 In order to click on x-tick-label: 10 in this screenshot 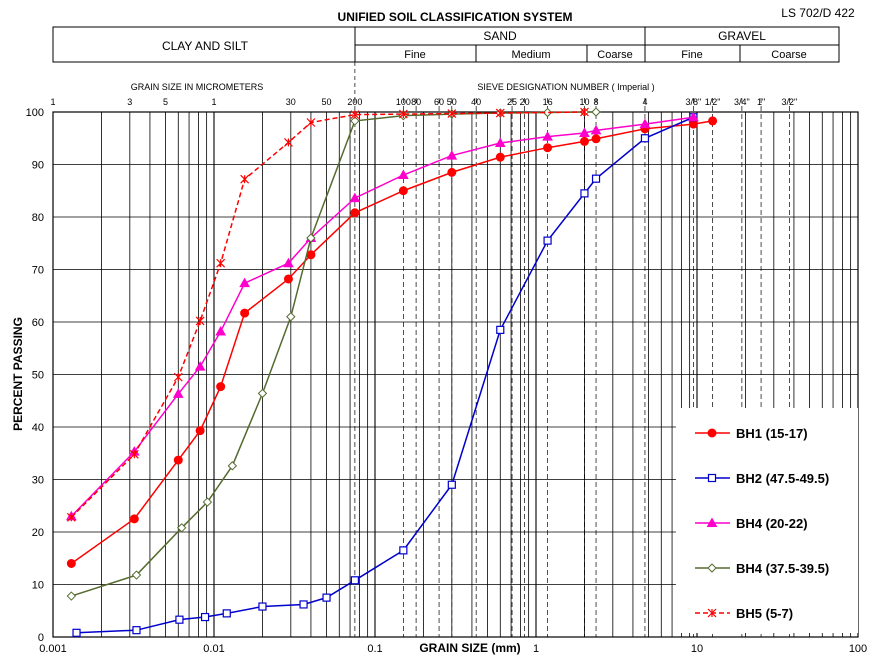, I will do `click(697, 649)`.